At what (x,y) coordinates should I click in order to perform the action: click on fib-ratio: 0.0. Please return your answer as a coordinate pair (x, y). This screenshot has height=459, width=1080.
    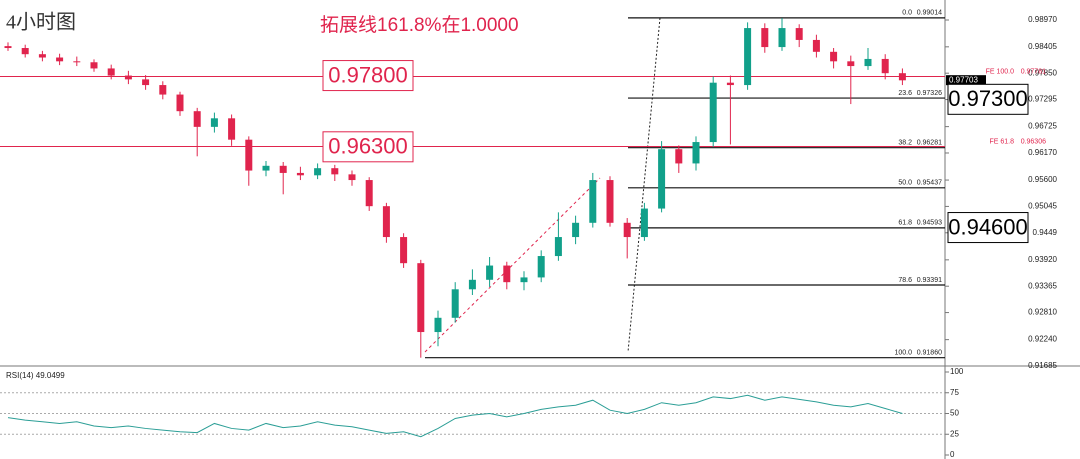
    Looking at the image, I should click on (907, 13).